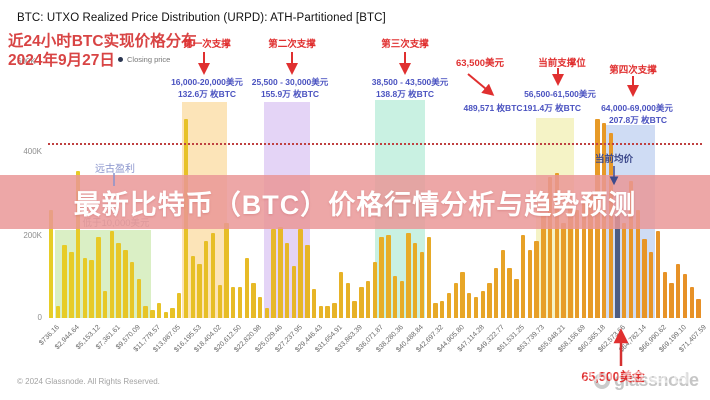 The image size is (710, 400). What do you see at coordinates (656, 380) in the screenshot?
I see `glassnode-watermark-text: glassnode` at bounding box center [656, 380].